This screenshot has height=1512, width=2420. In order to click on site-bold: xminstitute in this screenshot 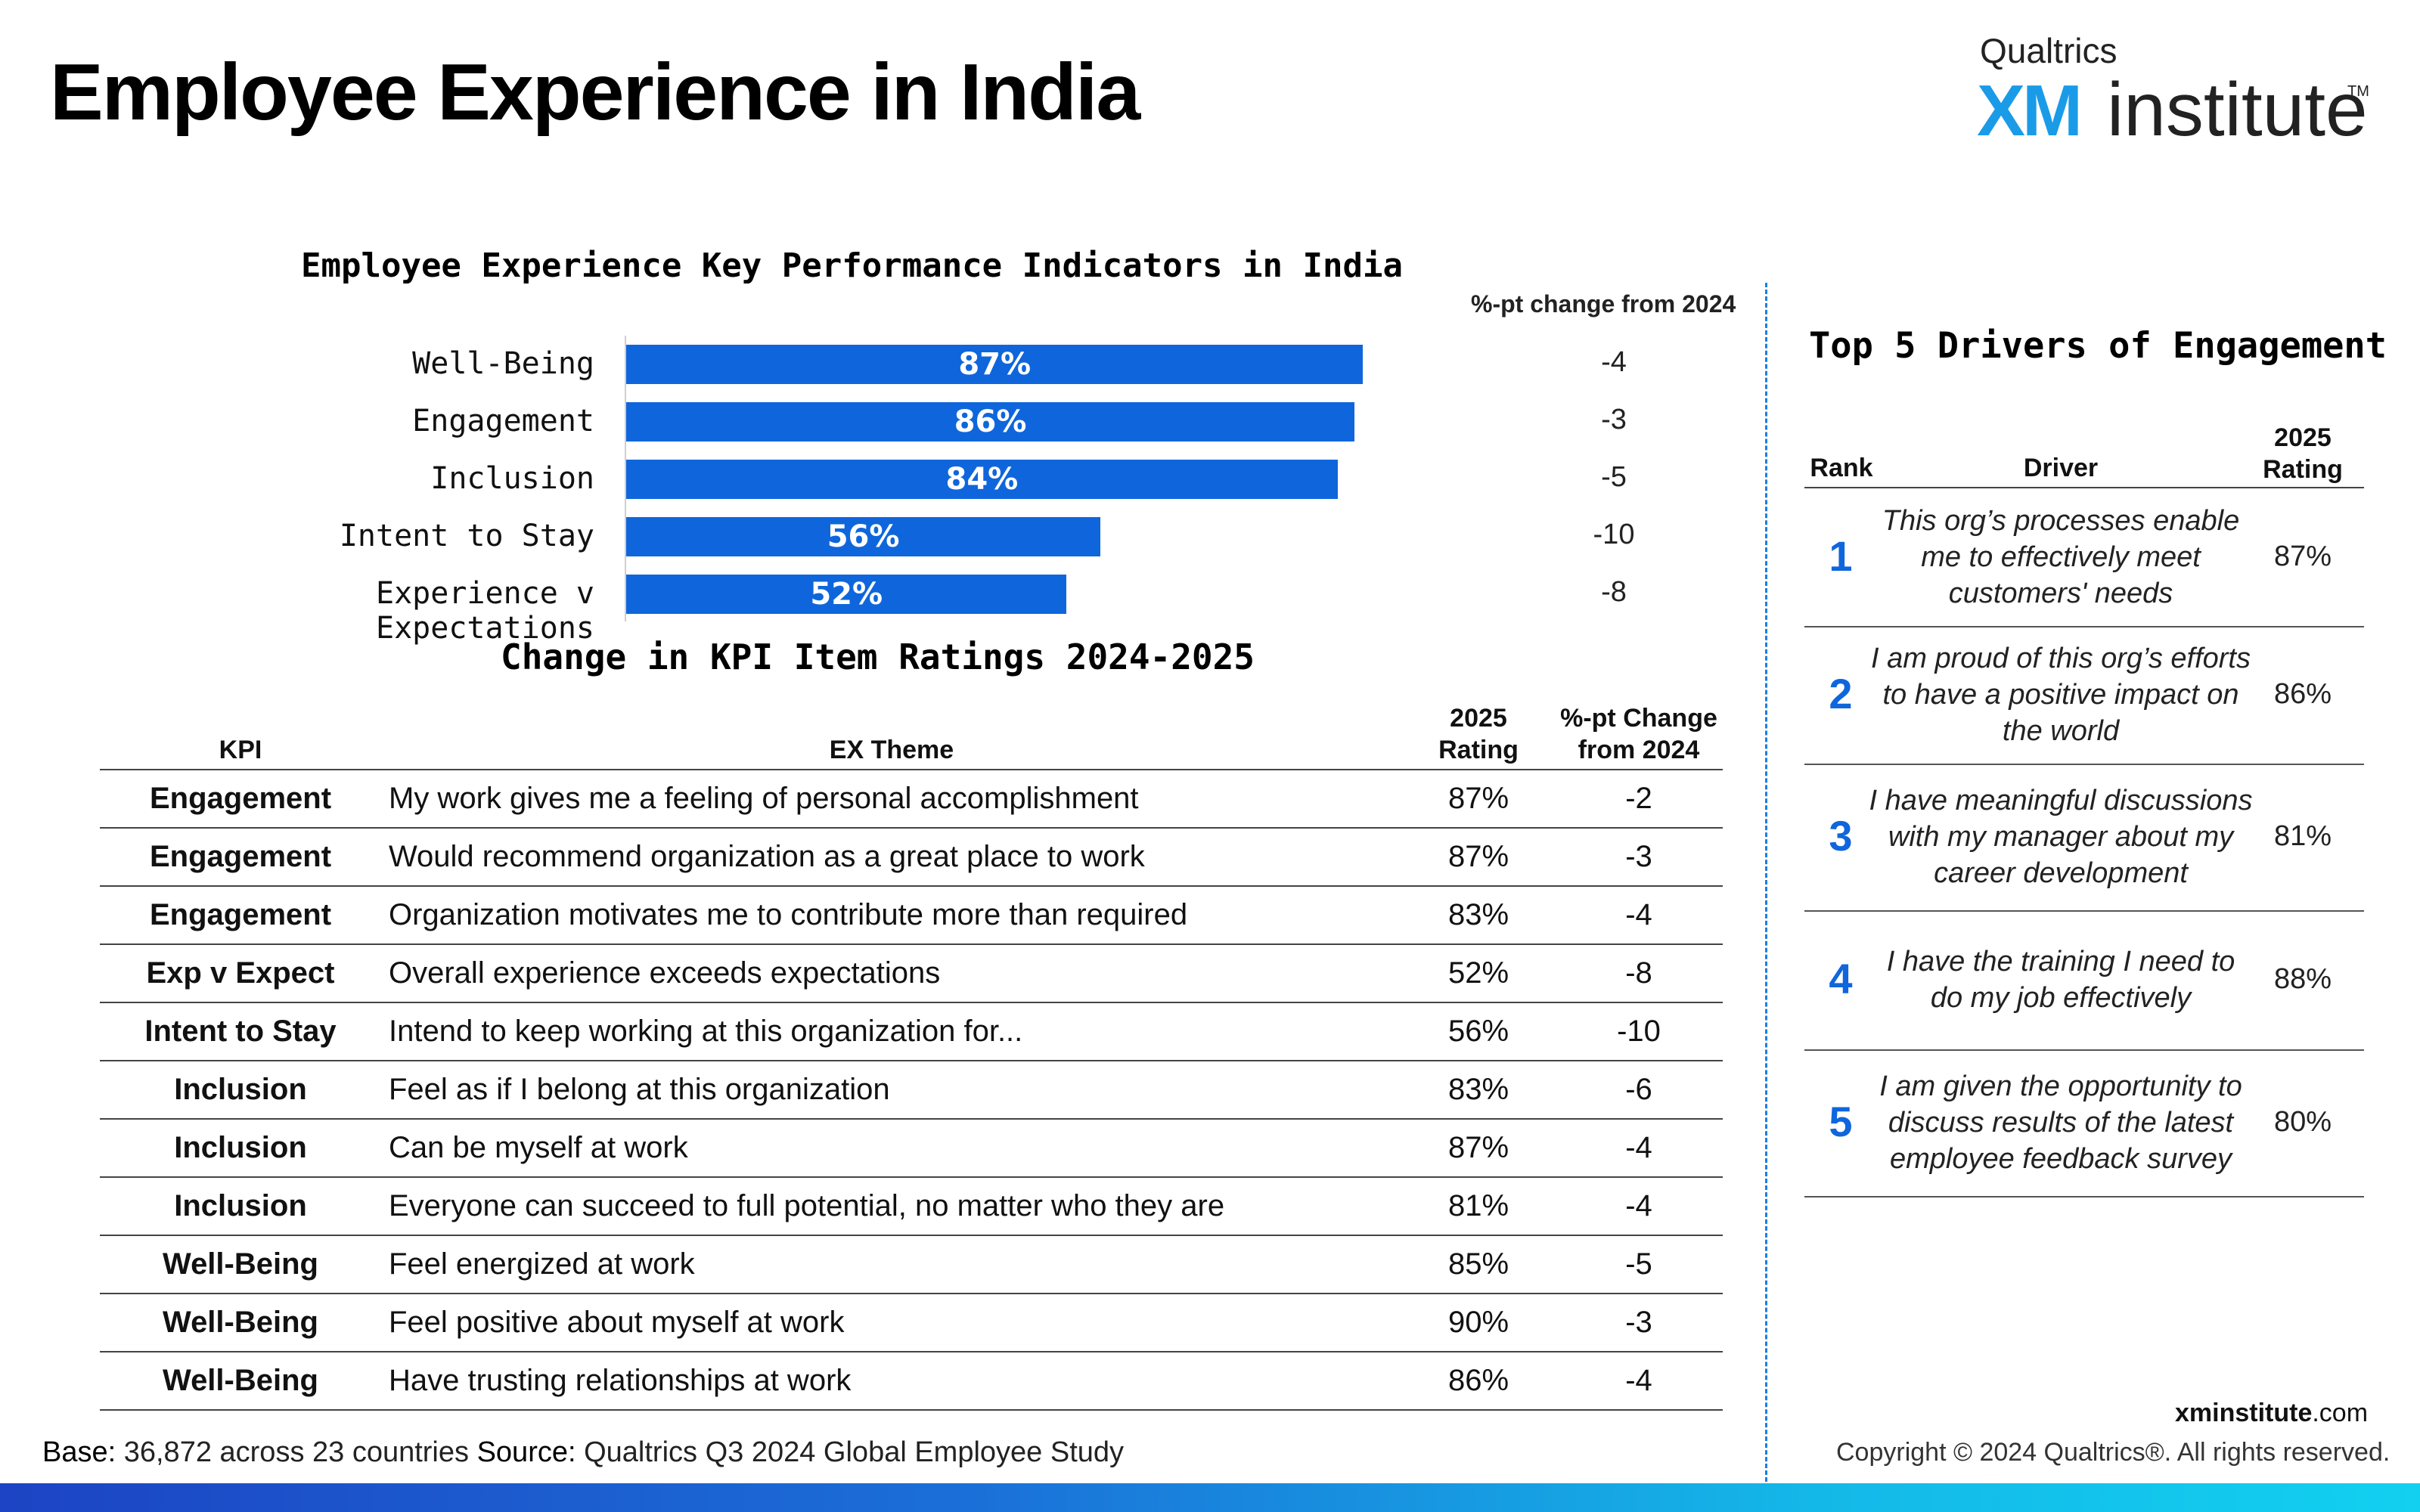, I will do `click(2244, 1413)`.